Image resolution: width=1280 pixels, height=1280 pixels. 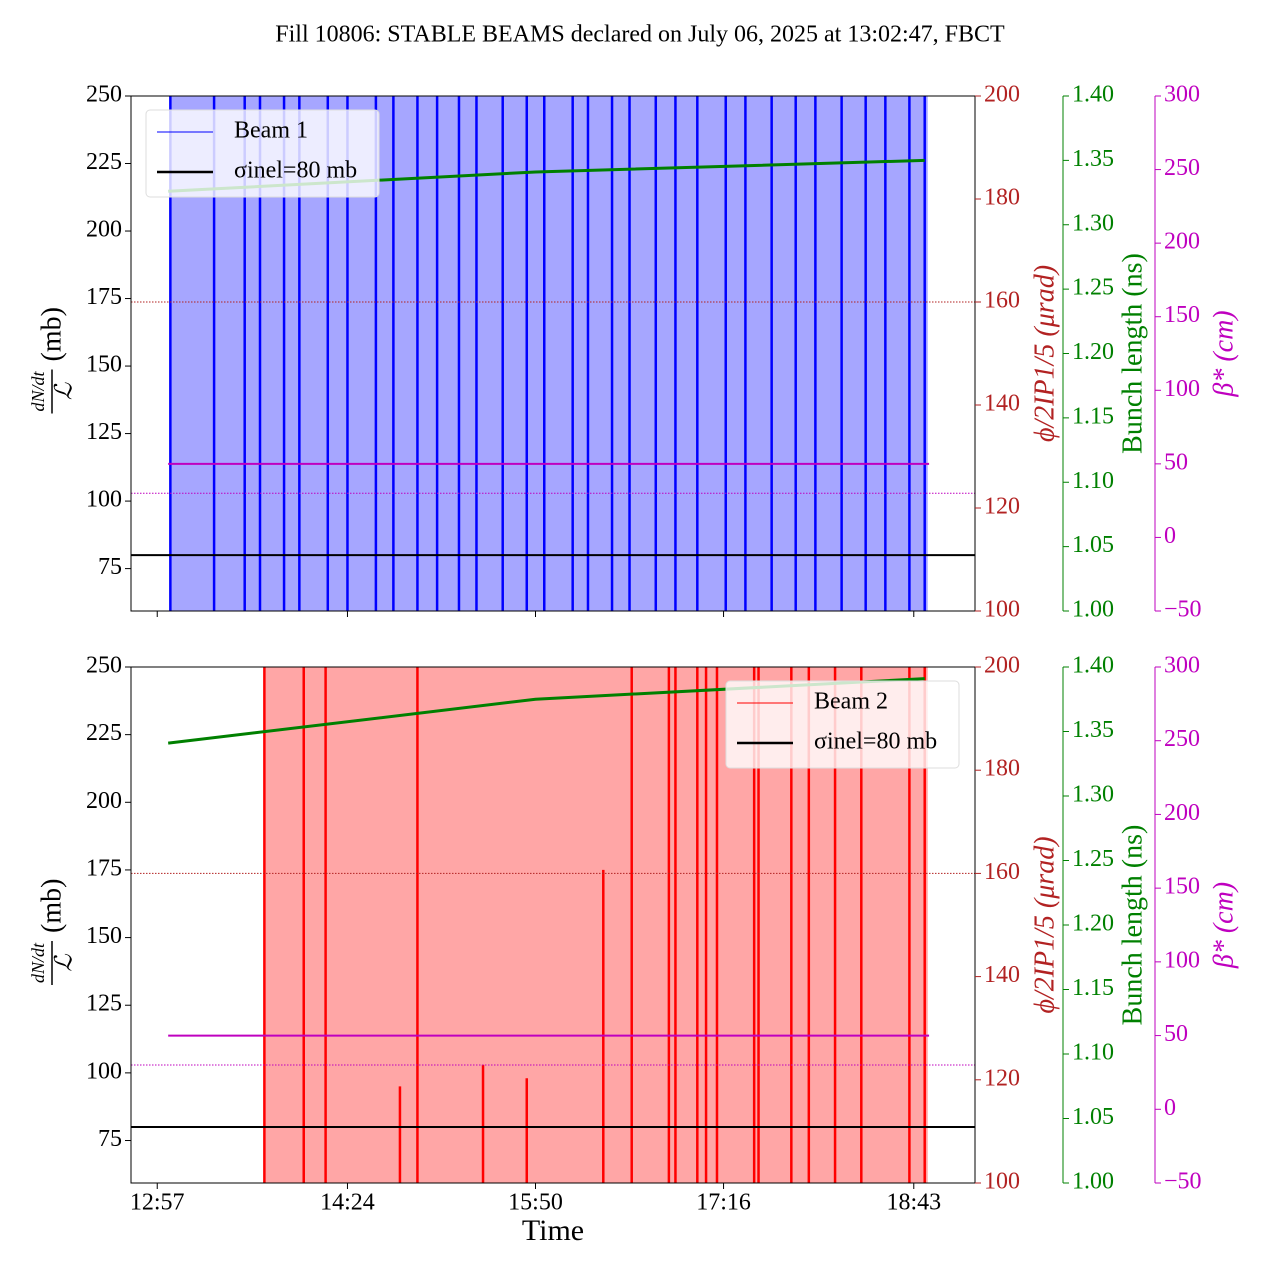 I want to click on x-tick-label: 12:57, so click(x=157, y=1203).